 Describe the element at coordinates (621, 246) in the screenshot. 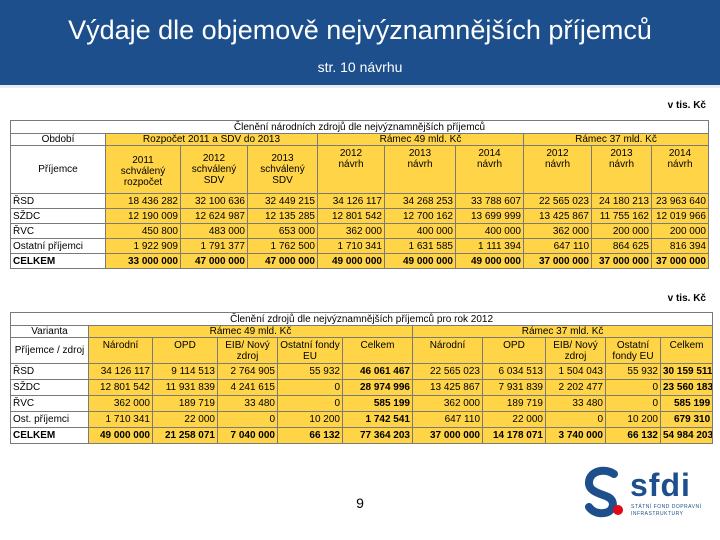

I see `cell: 864 625` at that location.